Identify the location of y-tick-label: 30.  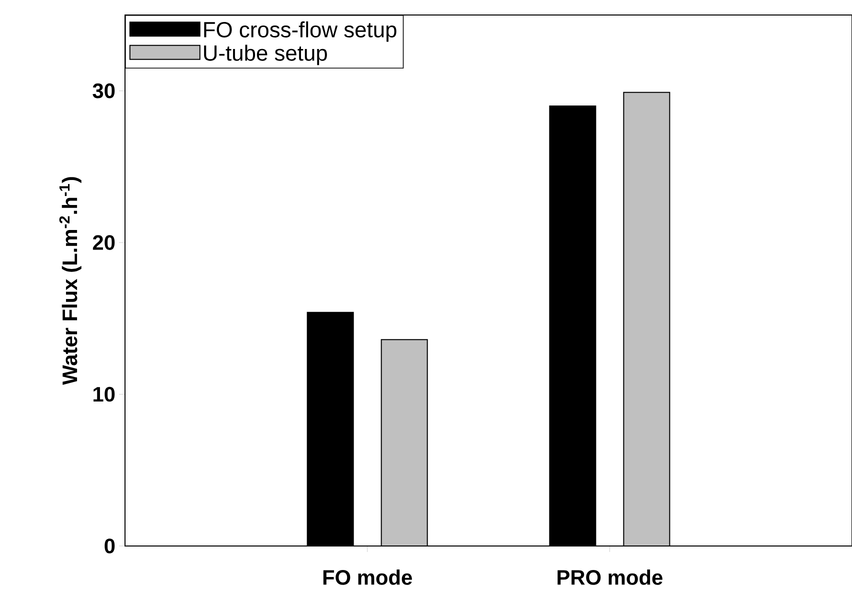
(103, 90).